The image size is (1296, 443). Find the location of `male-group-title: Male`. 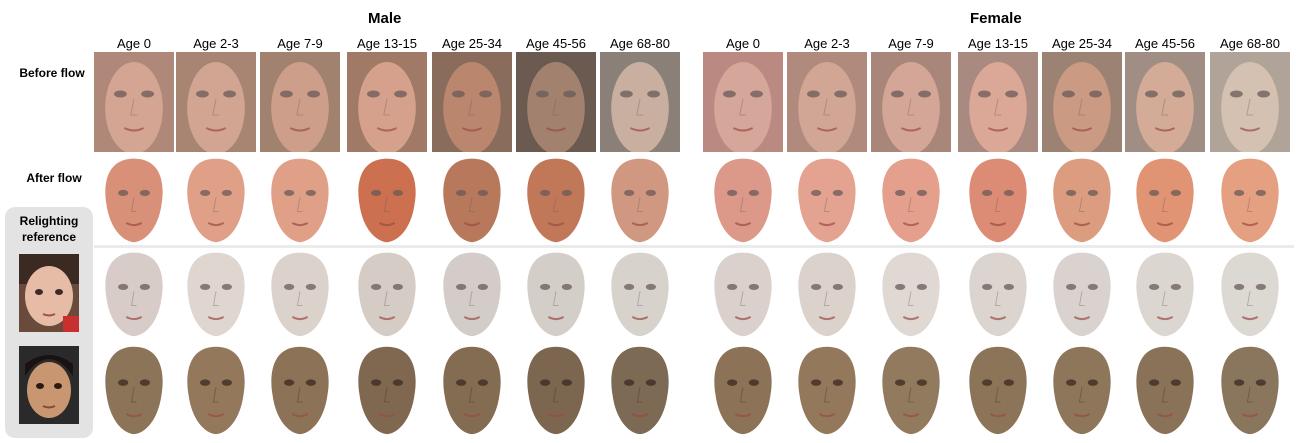

male-group-title: Male is located at coordinates (385, 18).